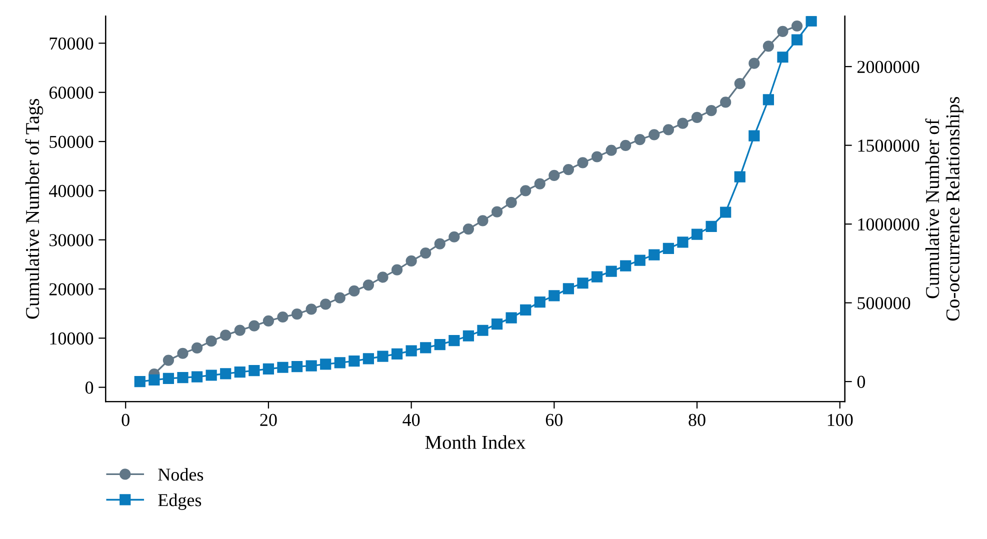 This screenshot has height=539, width=987. I want to click on legend-label: Nodes, so click(181, 474).